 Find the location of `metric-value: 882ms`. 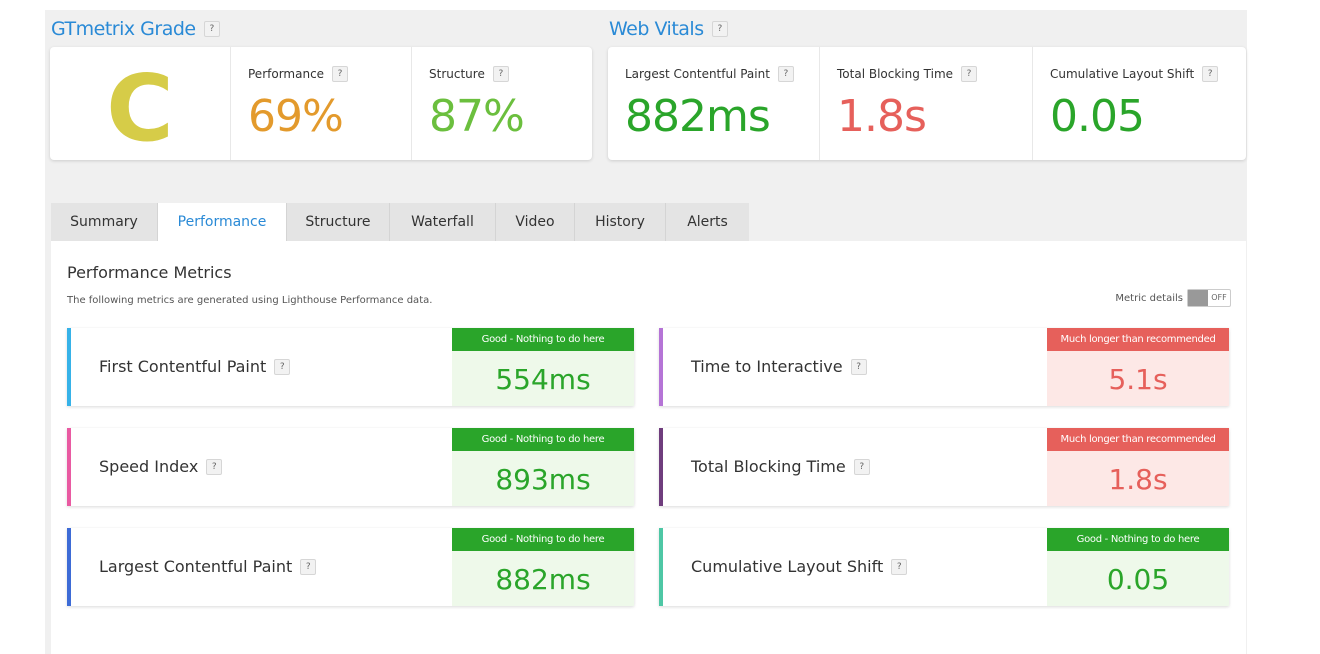

metric-value: 882ms is located at coordinates (543, 579).